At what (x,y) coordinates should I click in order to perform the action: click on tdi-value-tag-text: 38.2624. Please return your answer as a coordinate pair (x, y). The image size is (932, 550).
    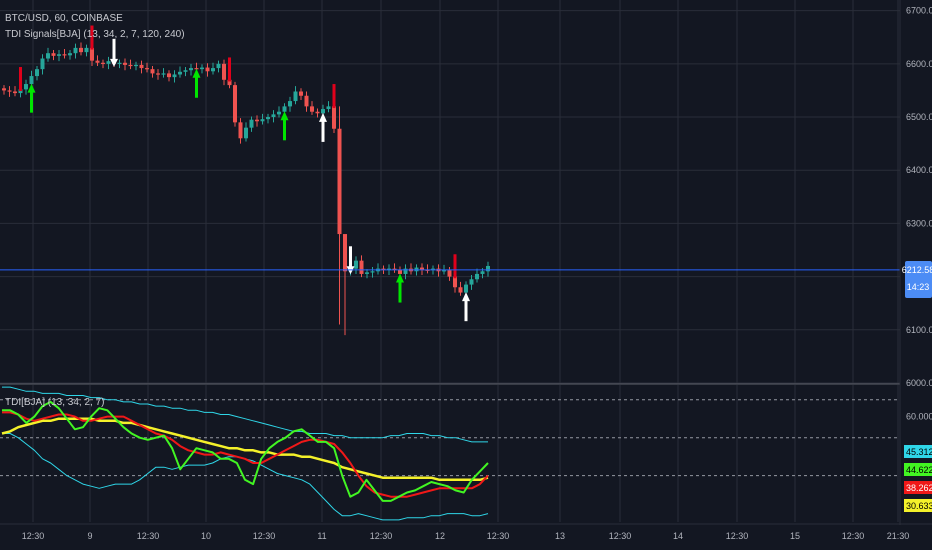
    Looking at the image, I should click on (919, 488).